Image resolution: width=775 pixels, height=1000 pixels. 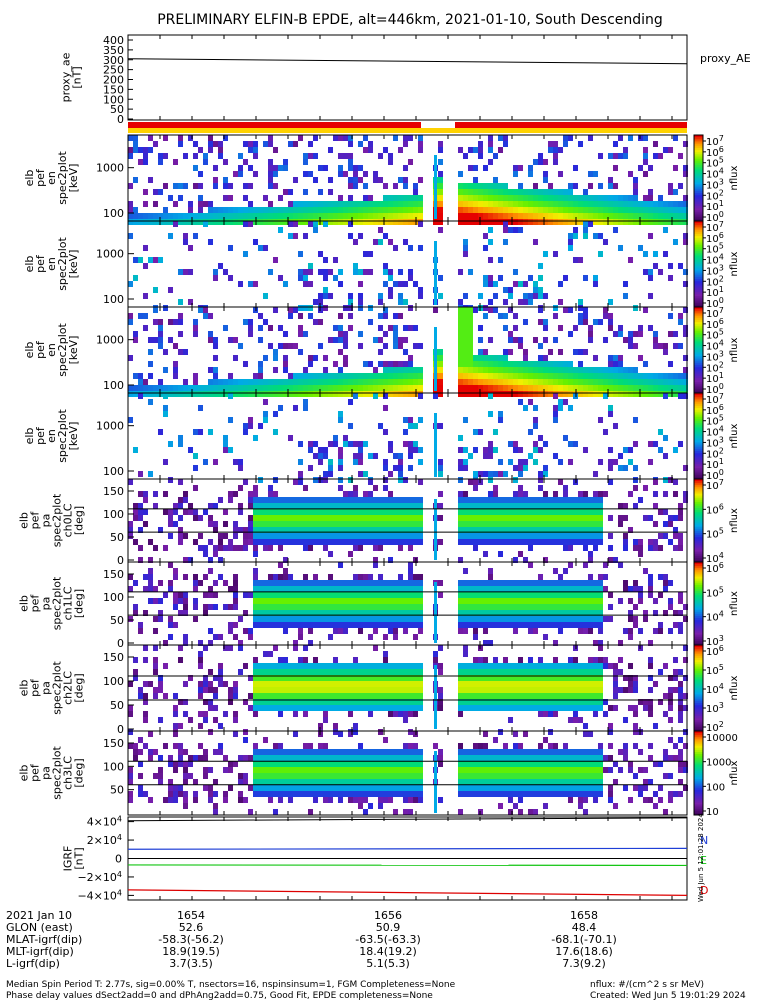 What do you see at coordinates (715, 281) in the screenshot?
I see `panel-1-colorbar-label: 102` at bounding box center [715, 281].